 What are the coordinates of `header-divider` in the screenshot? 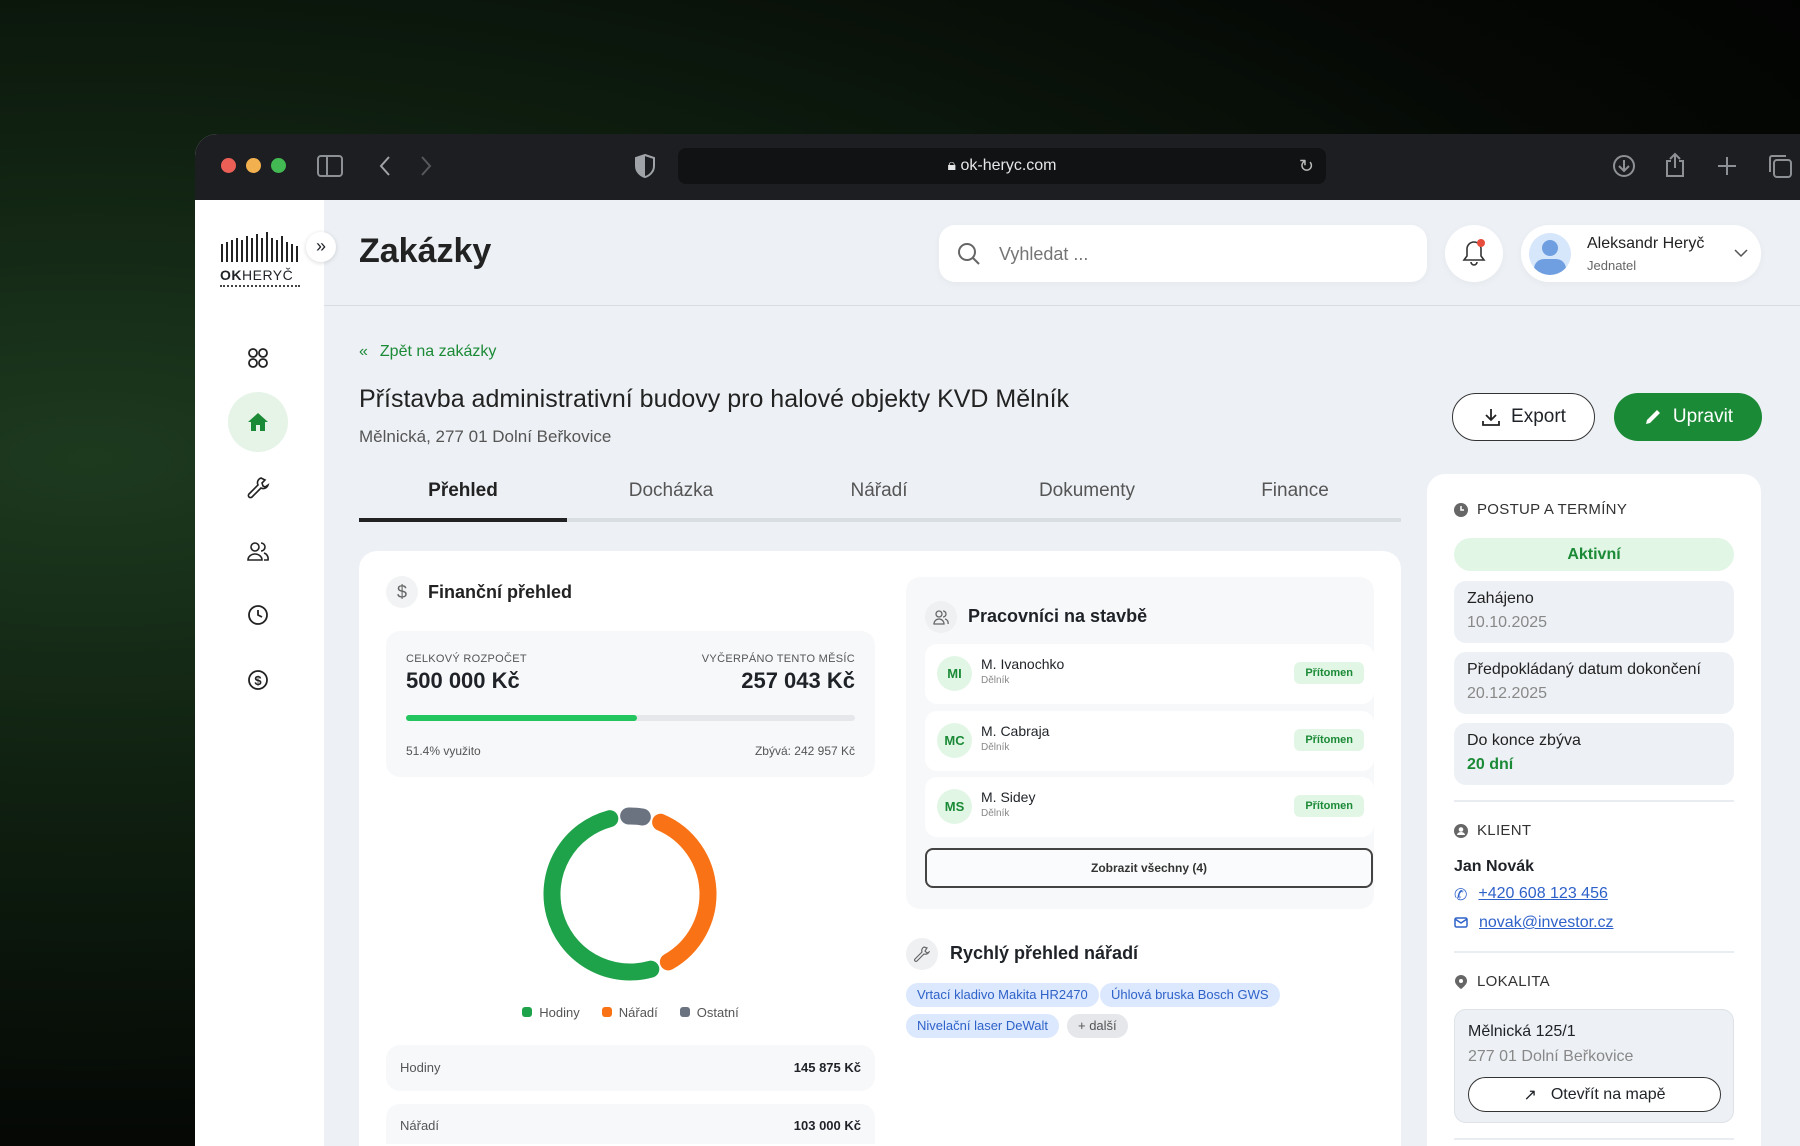 It's located at (1062, 305).